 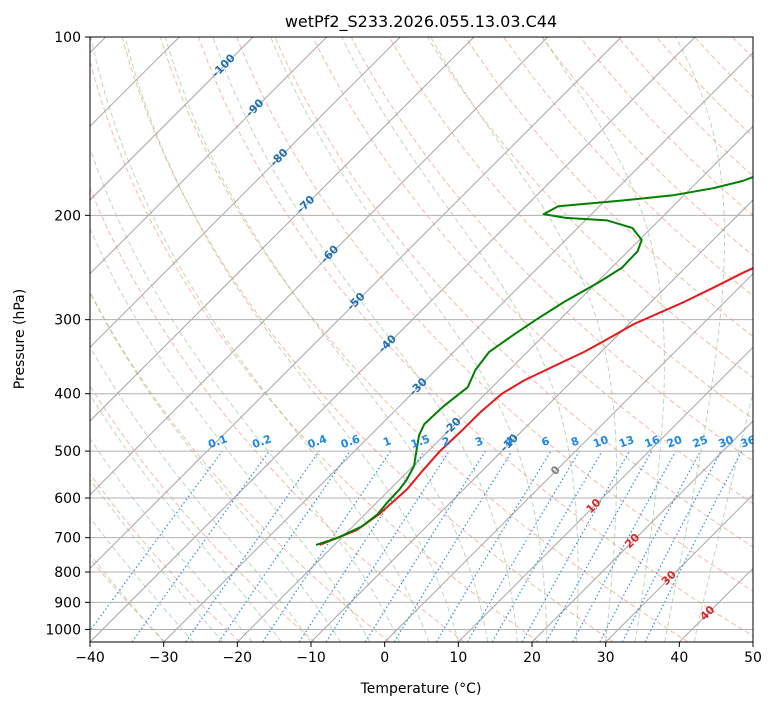 I want to click on x-tick-label: −10, so click(x=311, y=658).